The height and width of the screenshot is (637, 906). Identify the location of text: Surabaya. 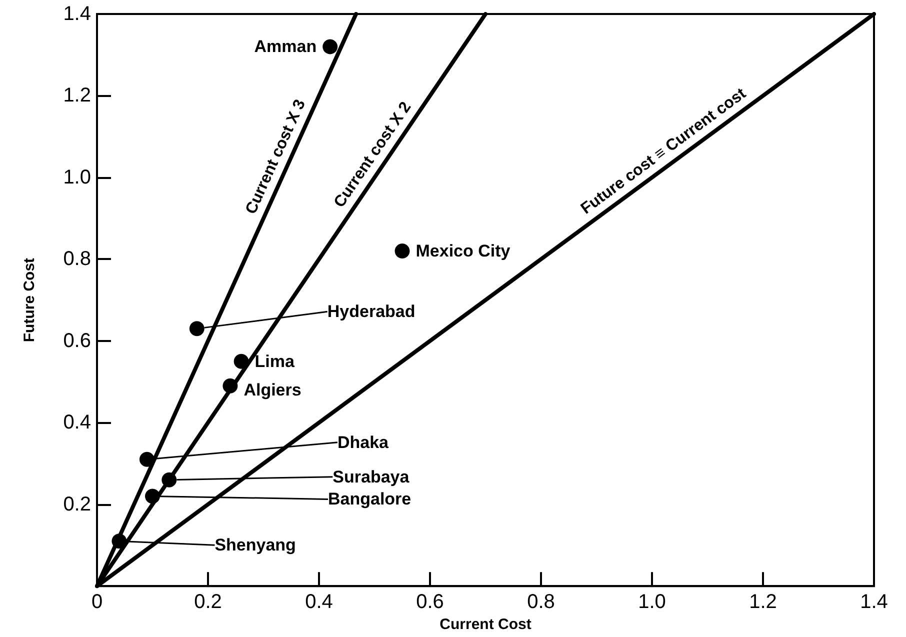
(371, 476).